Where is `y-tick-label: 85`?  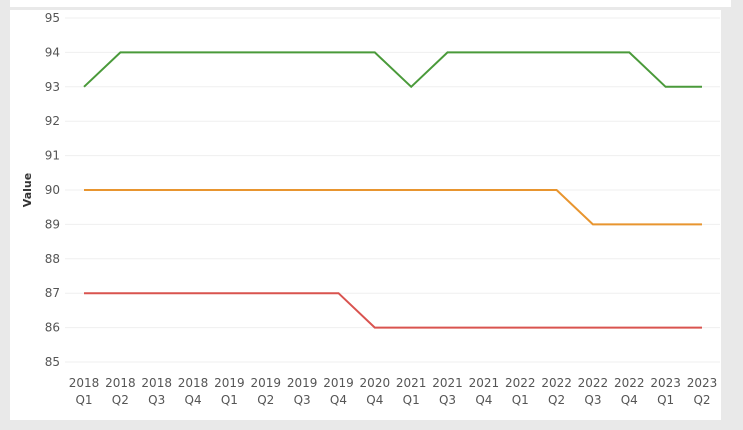
y-tick-label: 85 is located at coordinates (52, 362).